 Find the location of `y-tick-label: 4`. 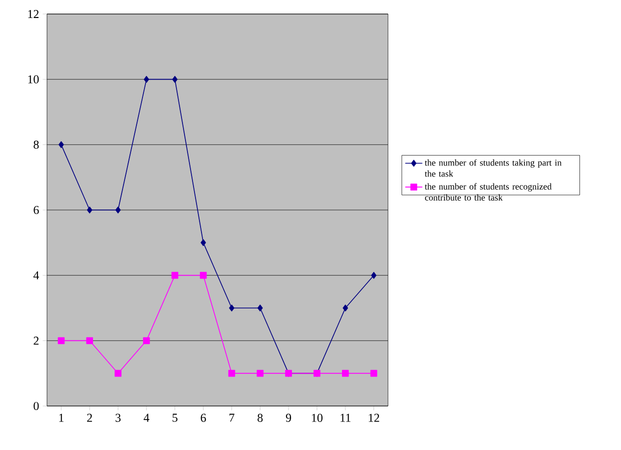

y-tick-label: 4 is located at coordinates (36, 275).